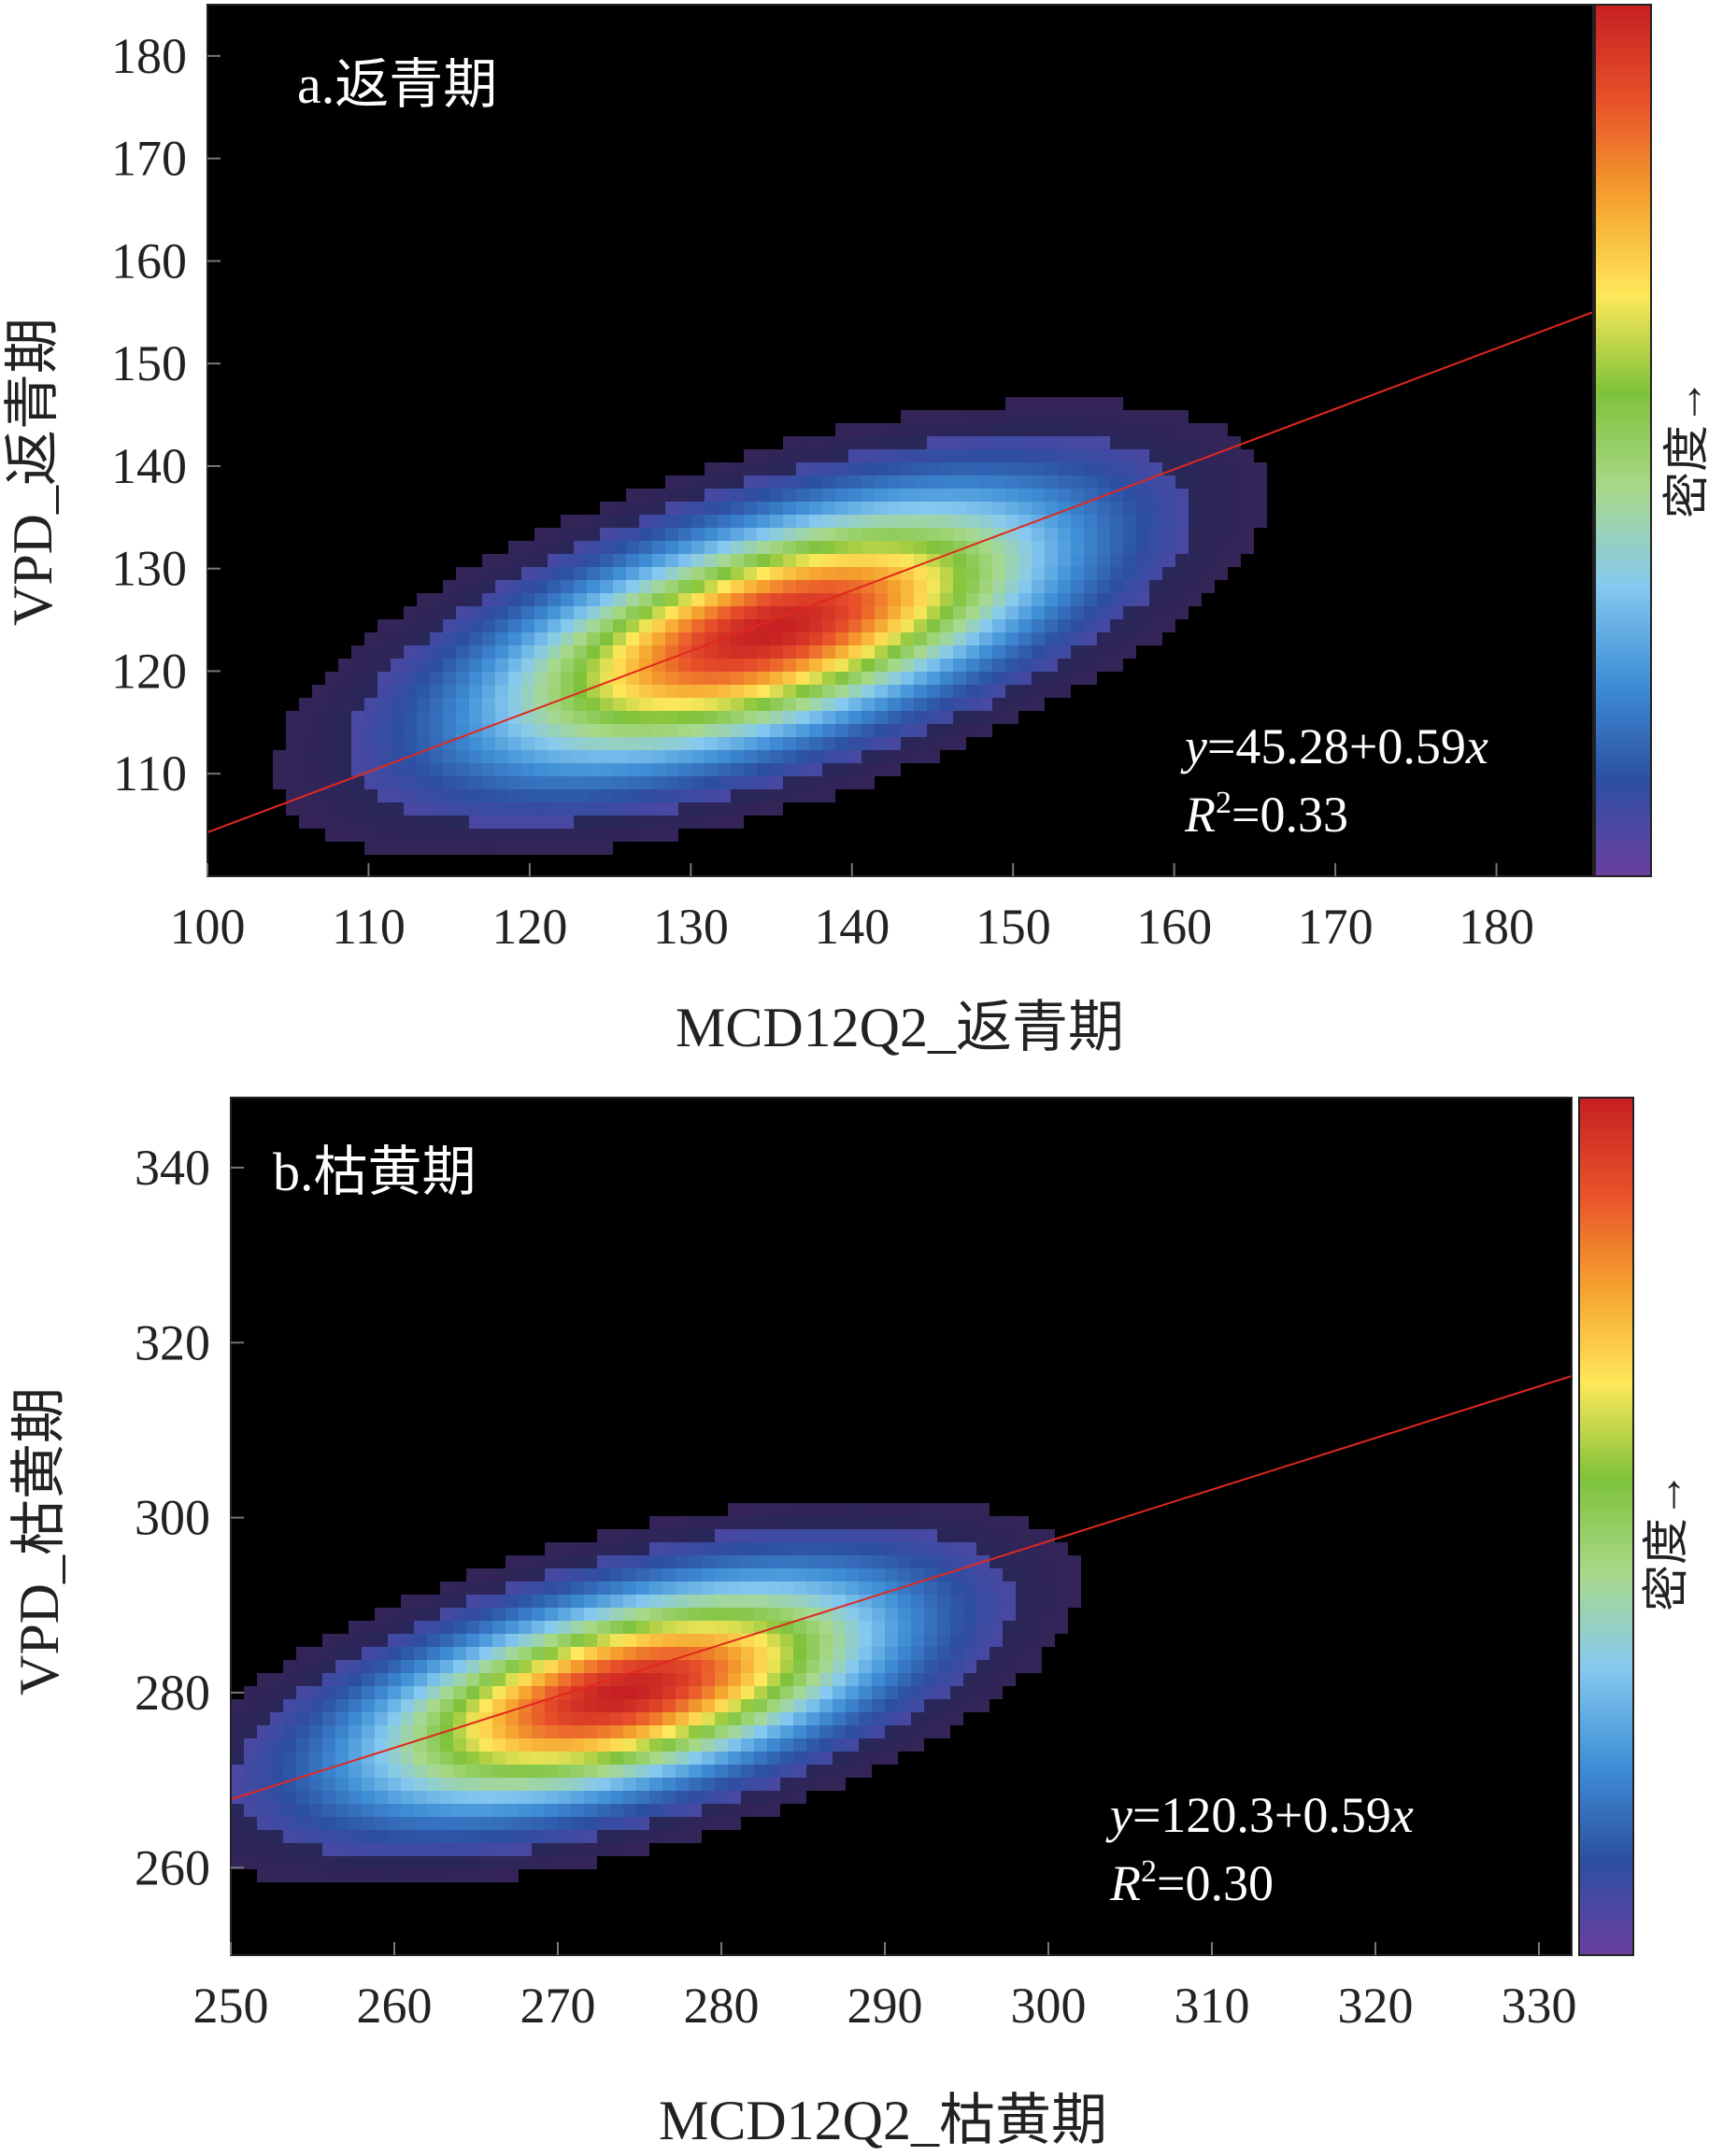 The width and height of the screenshot is (1723, 2156). What do you see at coordinates (1224, 803) in the screenshot?
I see `r-sup: 2` at bounding box center [1224, 803].